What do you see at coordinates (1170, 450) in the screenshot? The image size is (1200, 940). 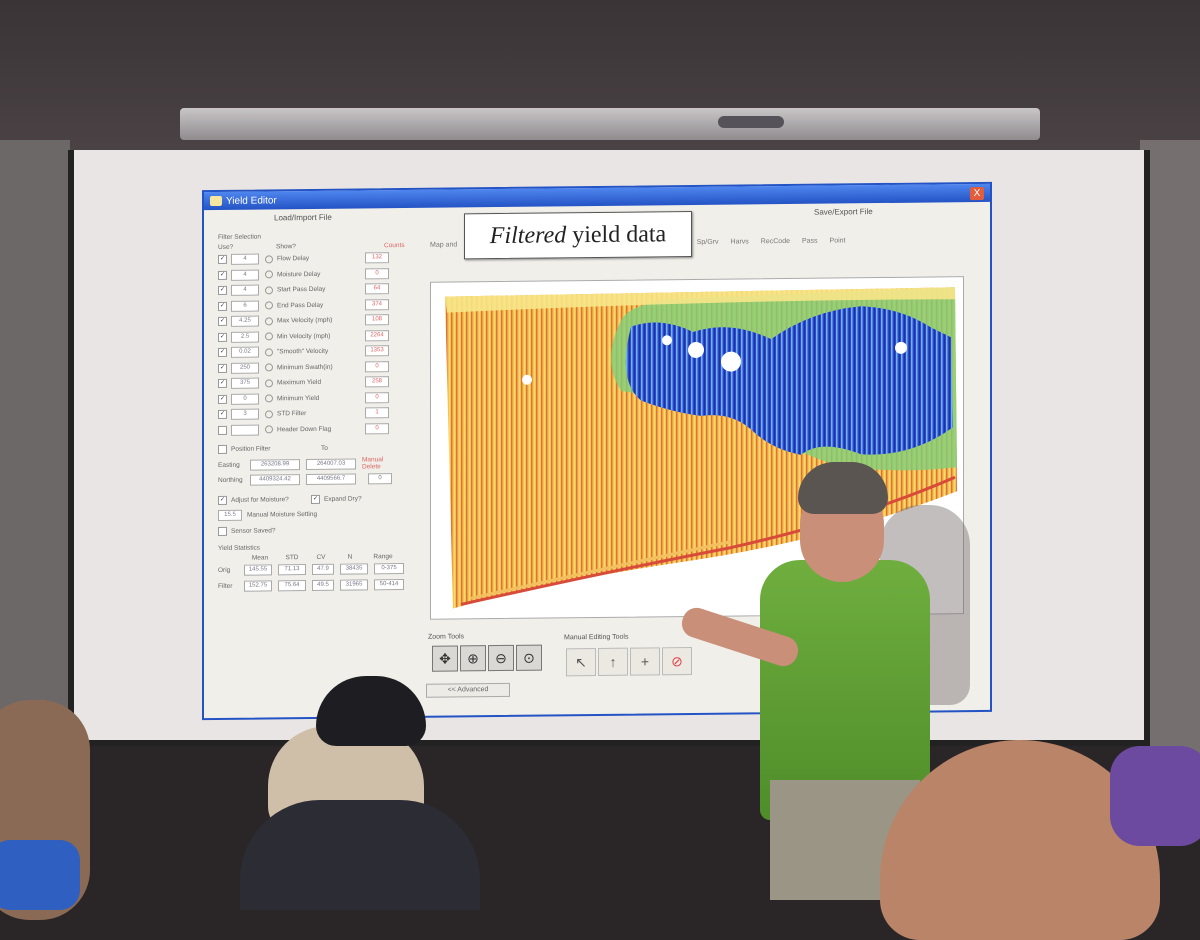 I see `wall-right` at bounding box center [1170, 450].